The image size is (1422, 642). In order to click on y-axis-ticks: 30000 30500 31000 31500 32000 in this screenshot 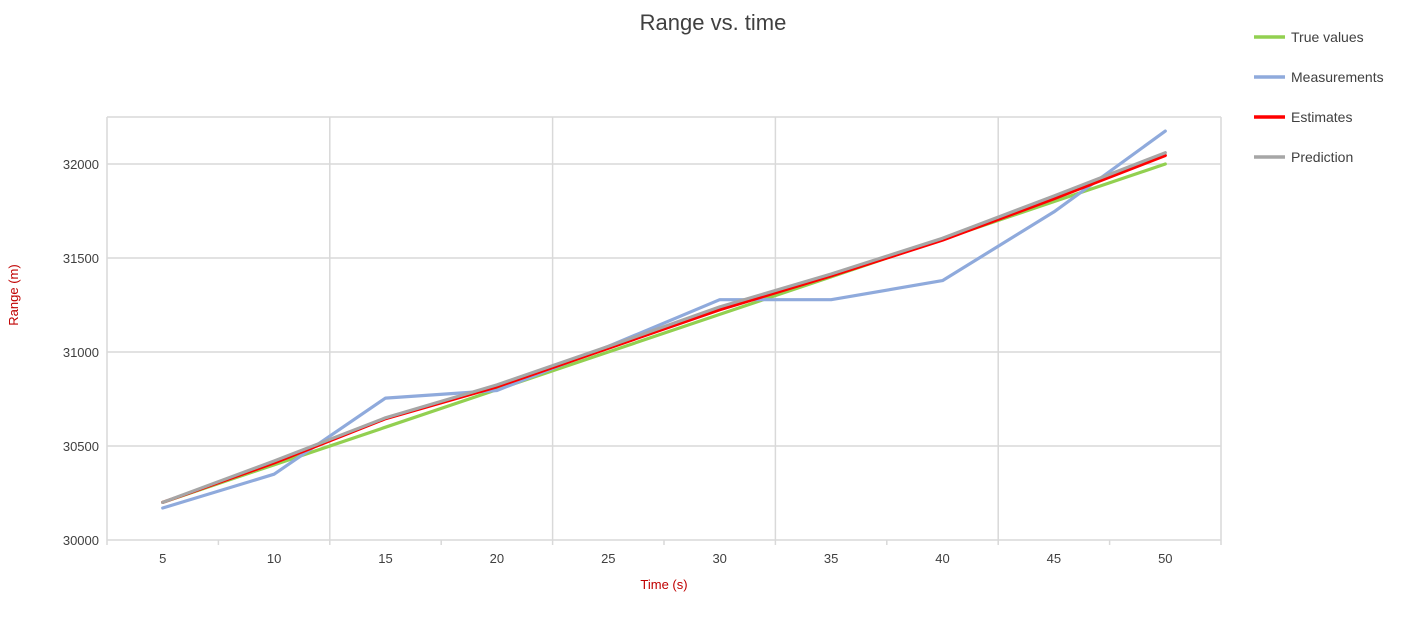, I will do `click(81, 352)`.